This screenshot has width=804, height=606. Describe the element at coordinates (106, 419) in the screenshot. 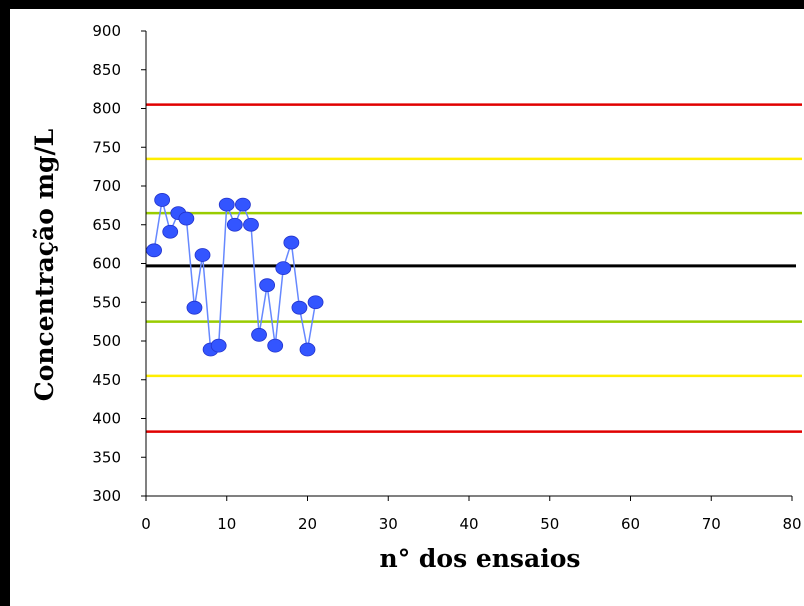

I see `y-tick-label: 400` at that location.